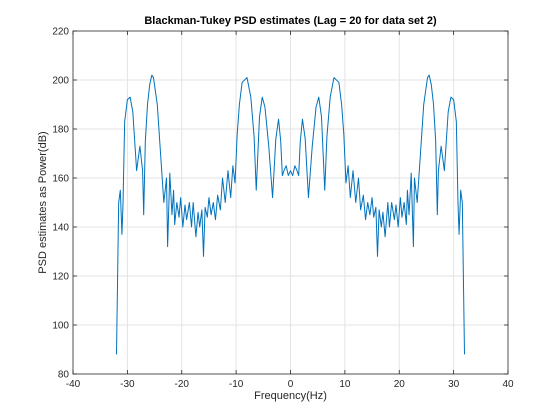 Image resolution: width=560 pixels, height=420 pixels. I want to click on y-tick-label: 80, so click(64, 375).